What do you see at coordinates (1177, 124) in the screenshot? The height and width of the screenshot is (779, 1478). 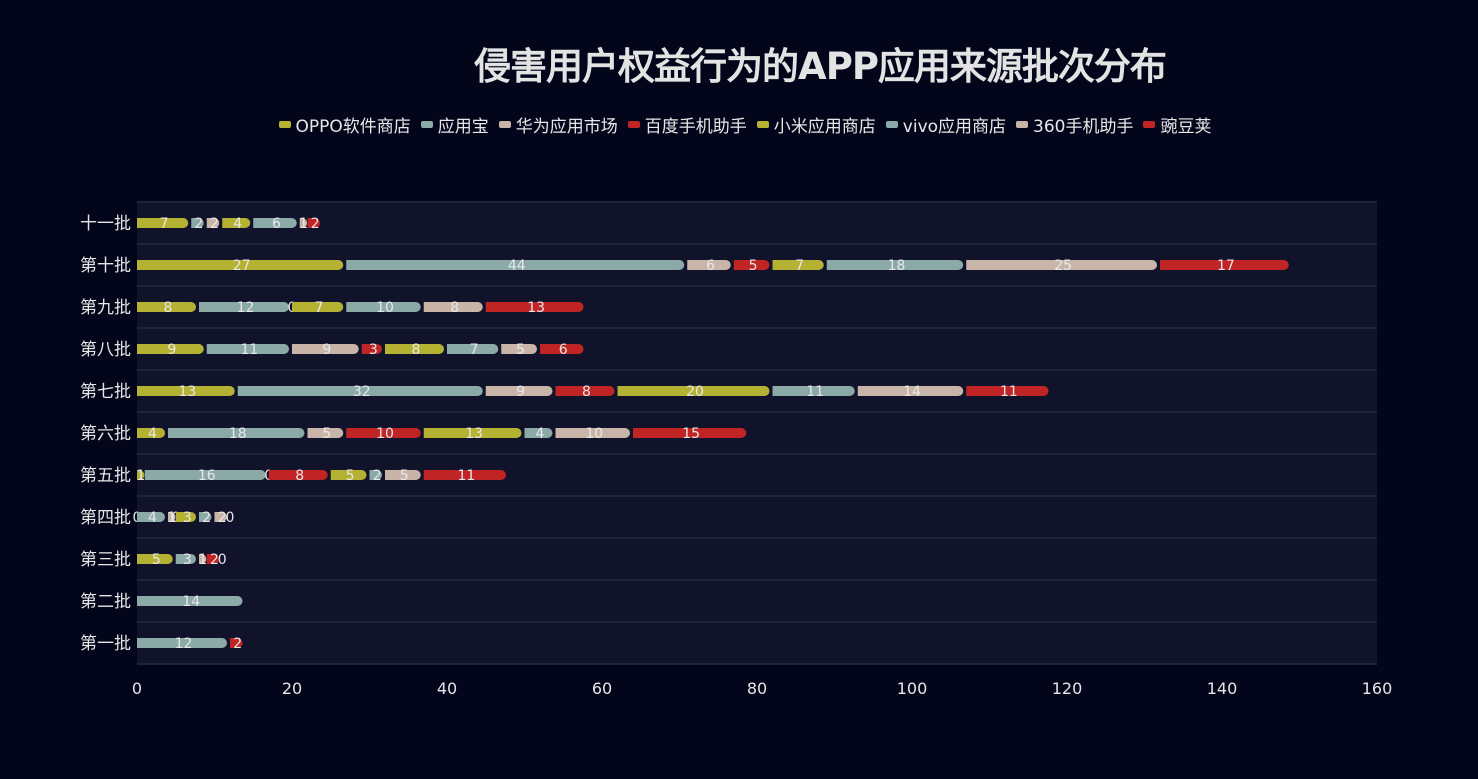 I see `legend-item: 豌豆荚` at bounding box center [1177, 124].